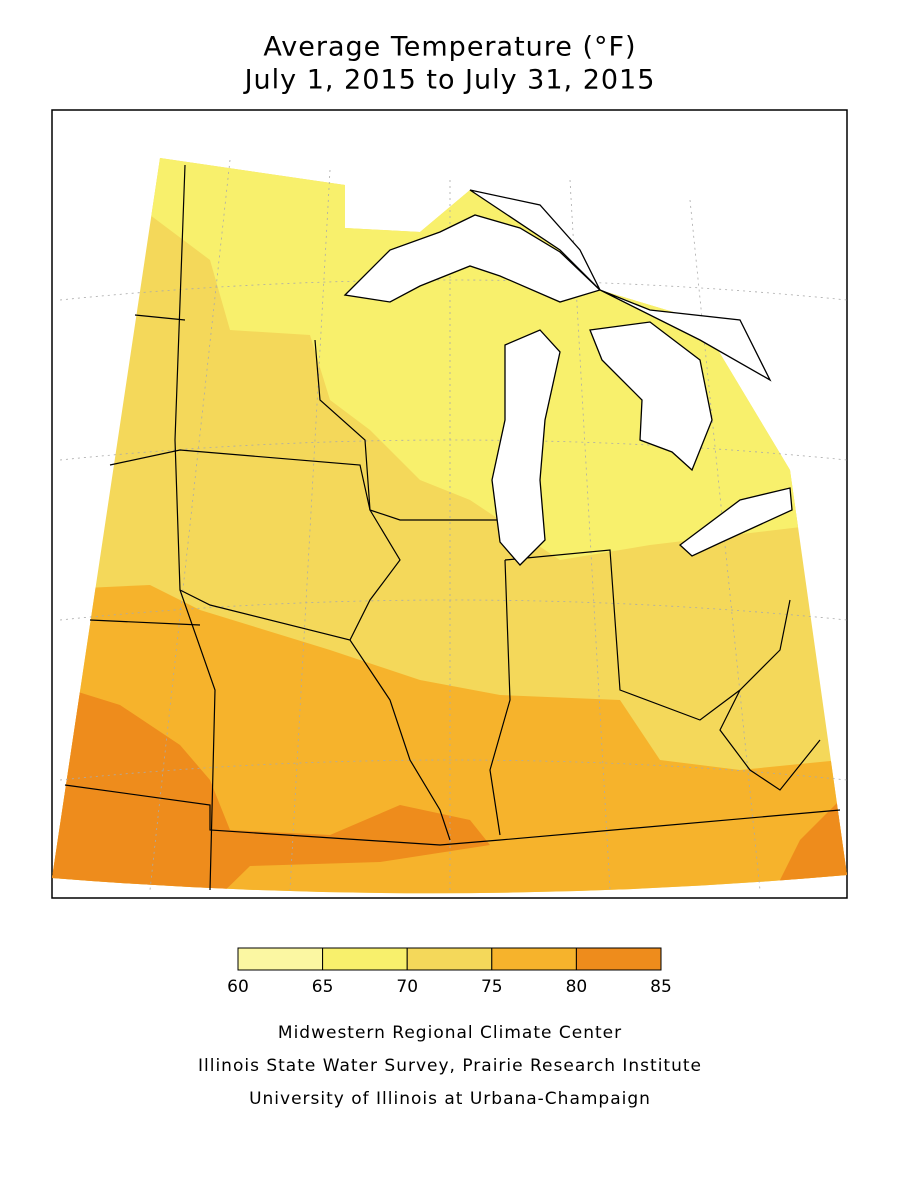 The width and height of the screenshot is (900, 1204). Describe the element at coordinates (450, 1033) in the screenshot. I see `credit: Midwestern Regional Climate Center` at that location.